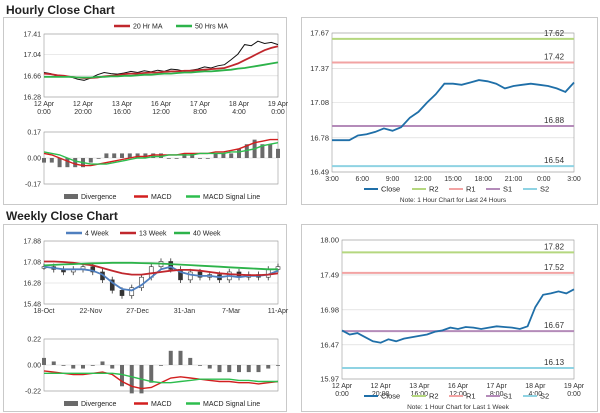 This screenshot has width=600, height=413. Describe the element at coordinates (161, 65) in the screenshot. I see `price-plot-frame` at that location.